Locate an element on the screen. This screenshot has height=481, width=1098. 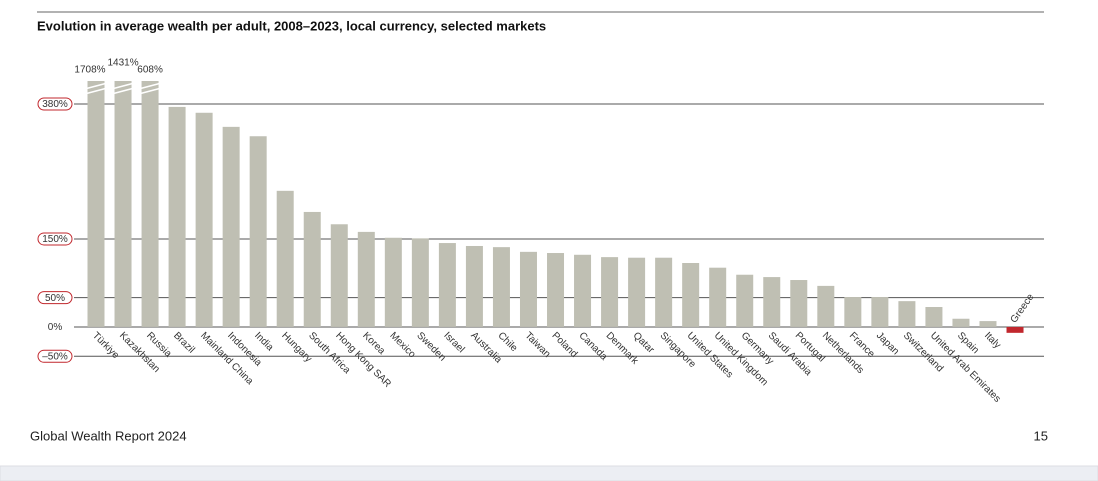
x-tick-label: Israel is located at coordinates (453, 342).